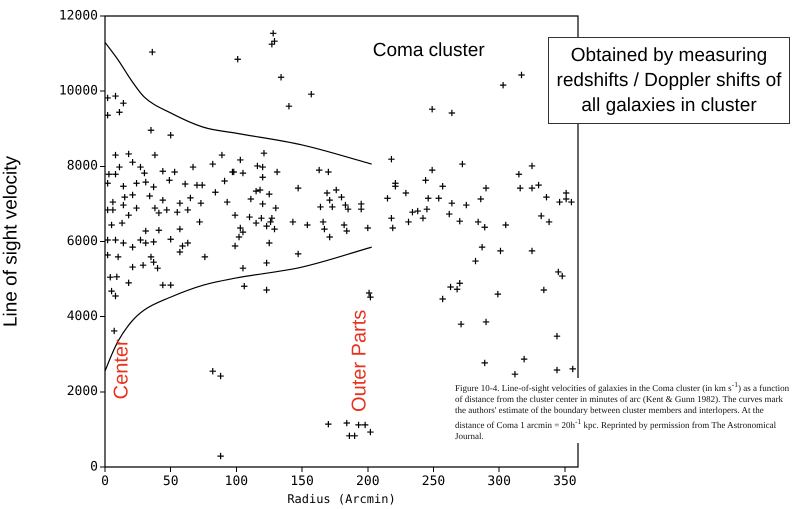 This screenshot has height=509, width=793. Describe the element at coordinates (121, 369) in the screenshot. I see `annotation: Center` at that location.